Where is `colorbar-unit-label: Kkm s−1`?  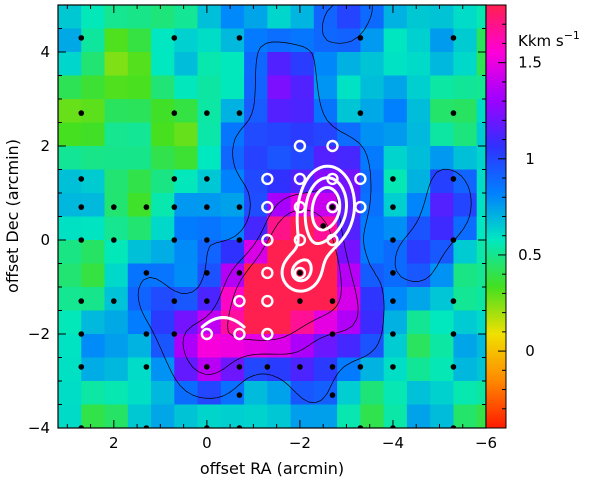
colorbar-unit-label: Kkm s−1 is located at coordinates (549, 39).